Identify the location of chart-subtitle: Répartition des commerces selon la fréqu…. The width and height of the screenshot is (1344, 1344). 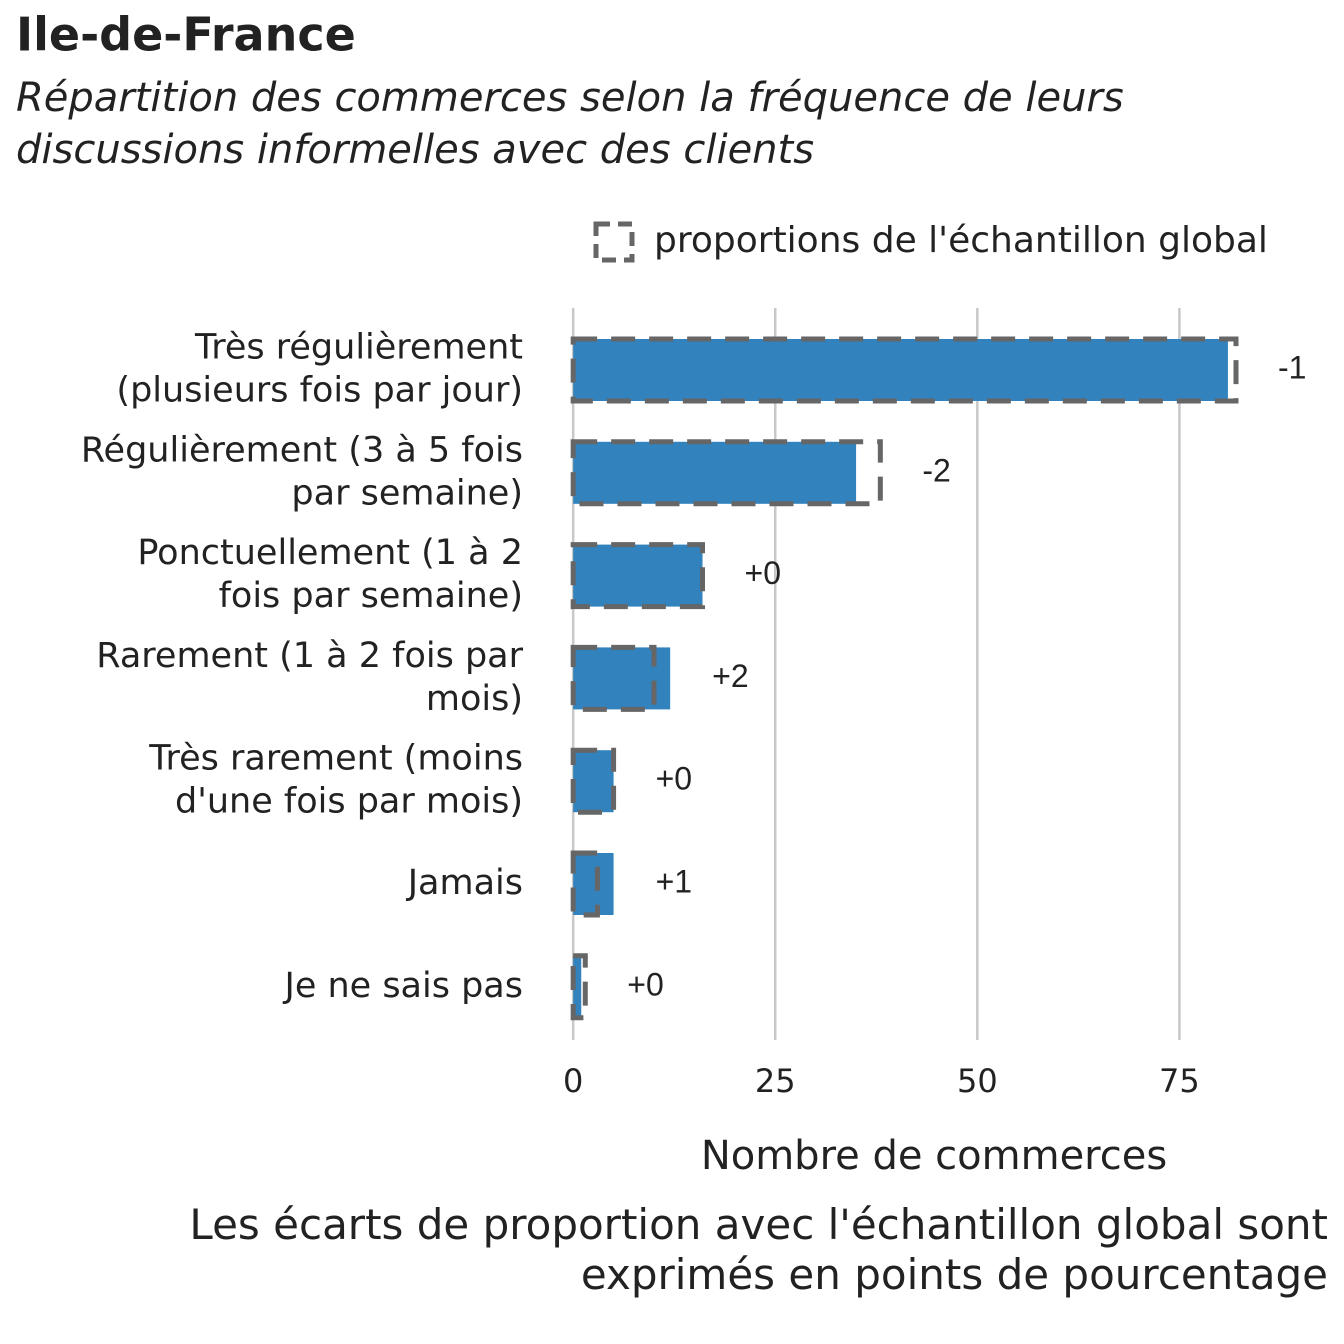
(570, 124).